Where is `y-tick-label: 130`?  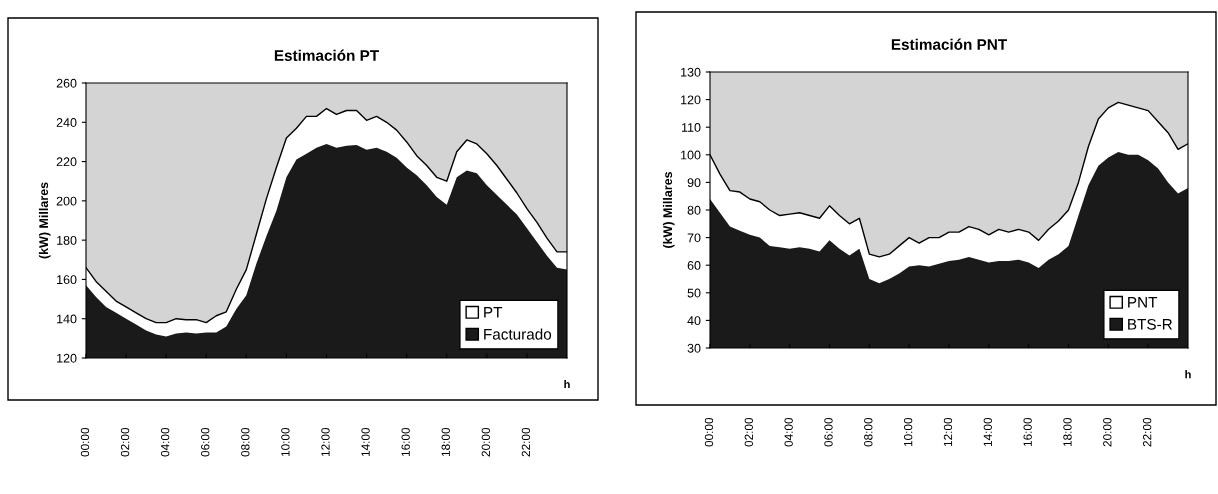 y-tick-label: 130 is located at coordinates (691, 72).